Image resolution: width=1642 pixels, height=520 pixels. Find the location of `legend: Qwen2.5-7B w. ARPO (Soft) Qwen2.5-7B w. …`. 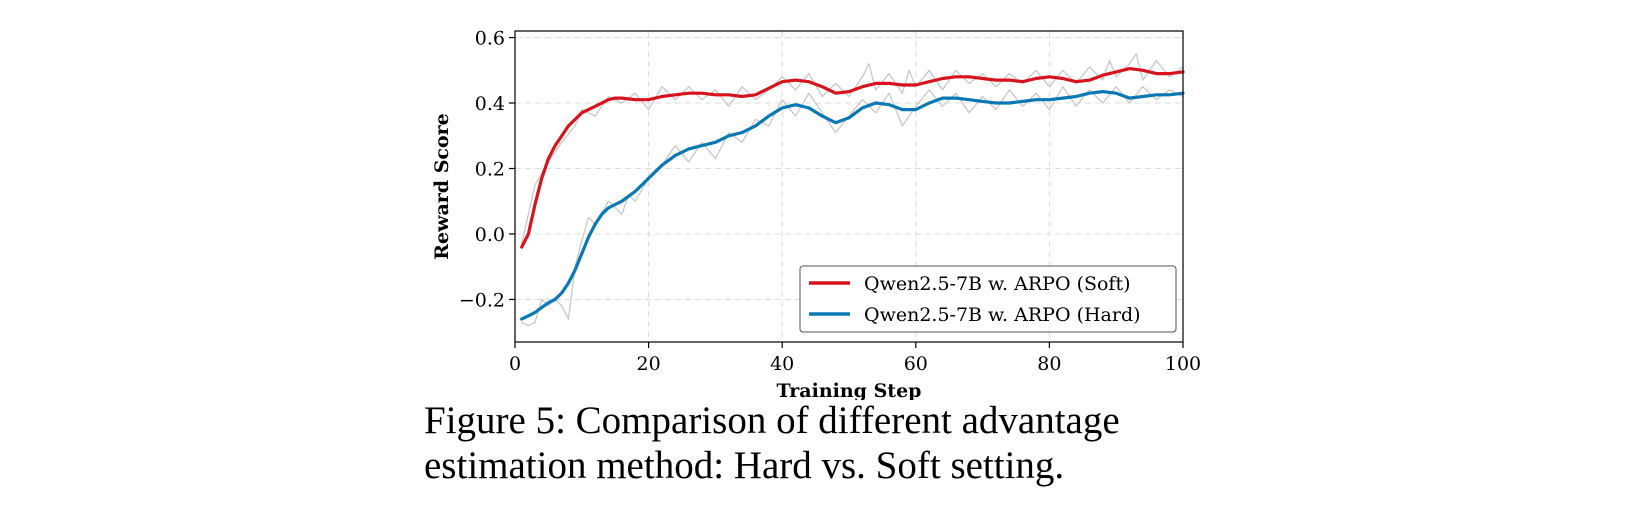

legend: Qwen2.5-7B w. ARPO (Soft) Qwen2.5-7B w. … is located at coordinates (988, 299).